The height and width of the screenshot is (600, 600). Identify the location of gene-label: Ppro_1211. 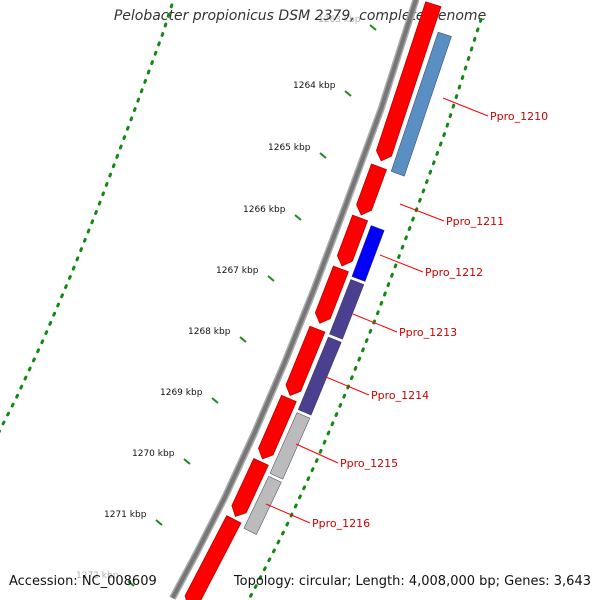
(475, 221).